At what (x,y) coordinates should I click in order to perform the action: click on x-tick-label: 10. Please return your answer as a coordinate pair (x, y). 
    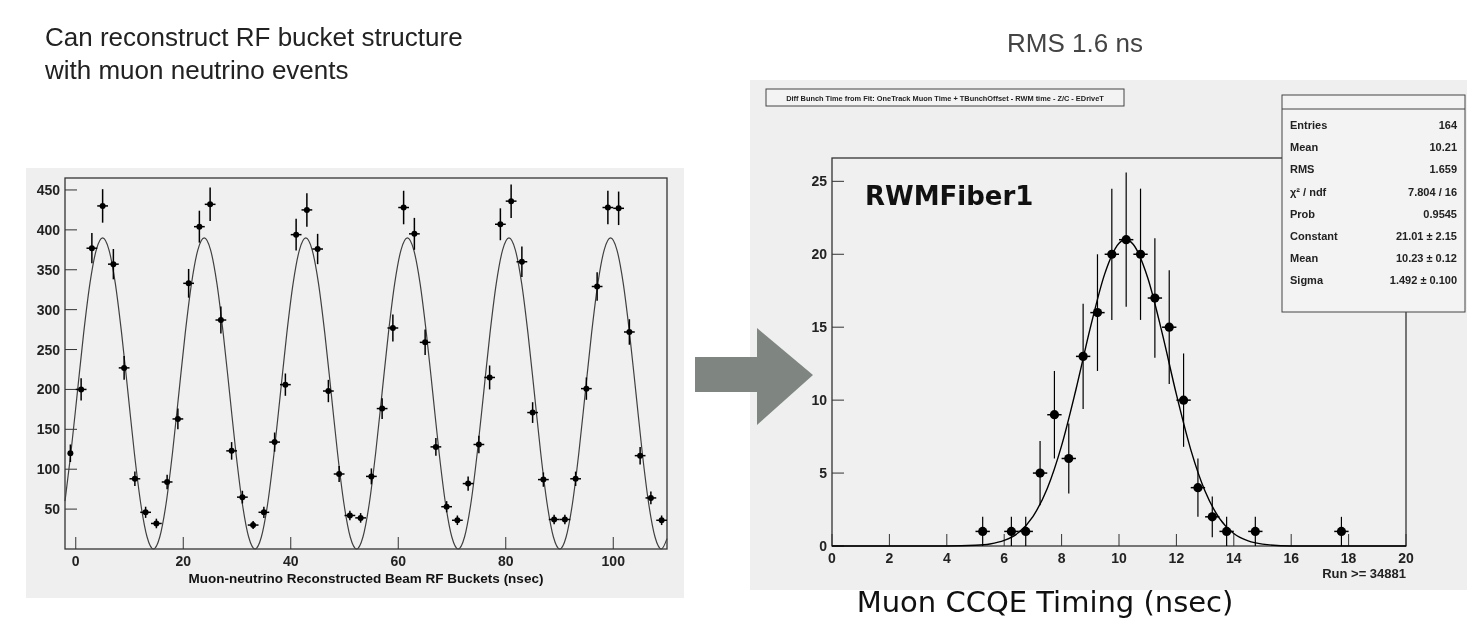
    Looking at the image, I should click on (1119, 558).